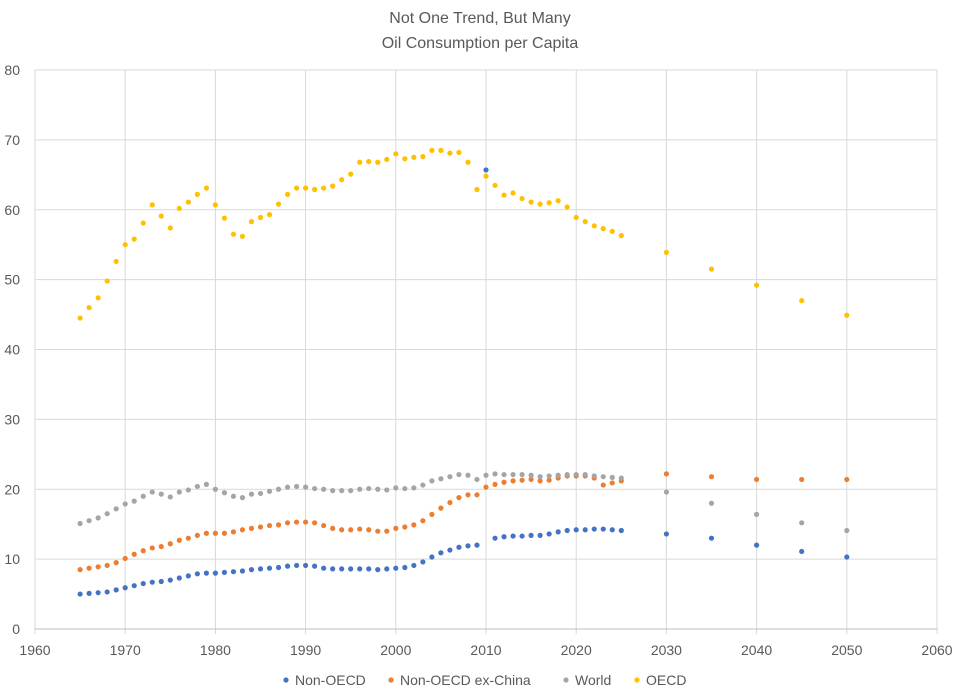 The height and width of the screenshot is (699, 961). Describe the element at coordinates (296, 565) in the screenshot. I see `point-non-oecd-1989` at that location.